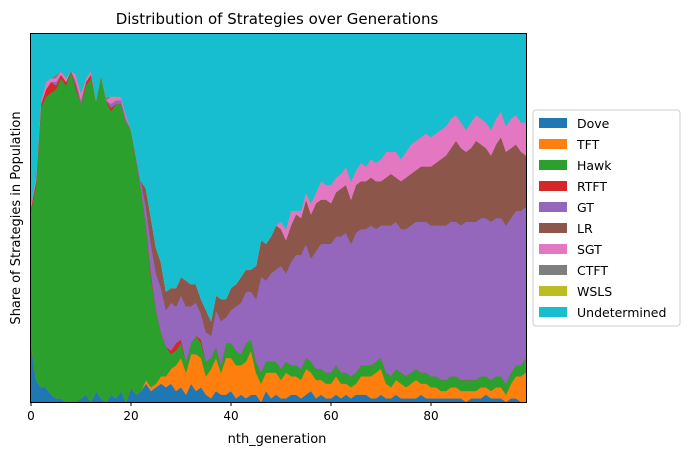 The height and width of the screenshot is (455, 691). What do you see at coordinates (553, 207) in the screenshot?
I see `legend-swatch-gt` at bounding box center [553, 207].